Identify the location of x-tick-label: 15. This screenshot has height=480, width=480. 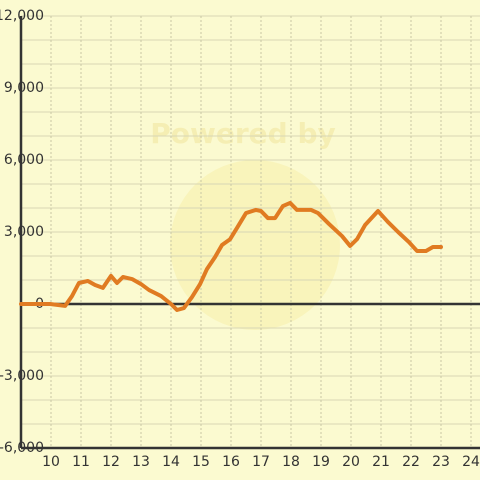
(201, 462).